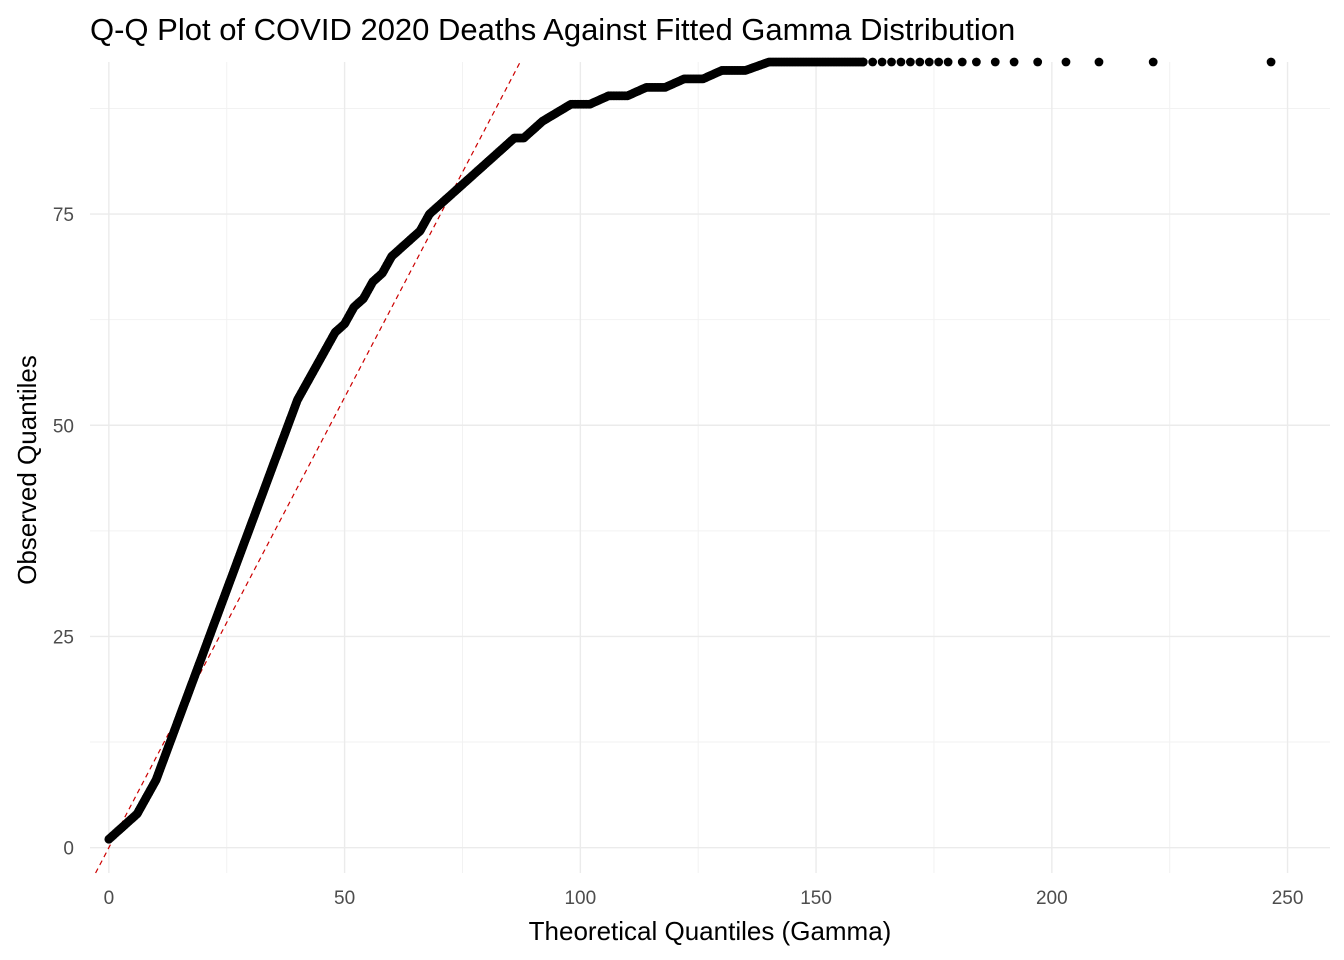 This screenshot has height=960, width=1344. Describe the element at coordinates (580, 898) in the screenshot. I see `x-tick-label: 100` at that location.